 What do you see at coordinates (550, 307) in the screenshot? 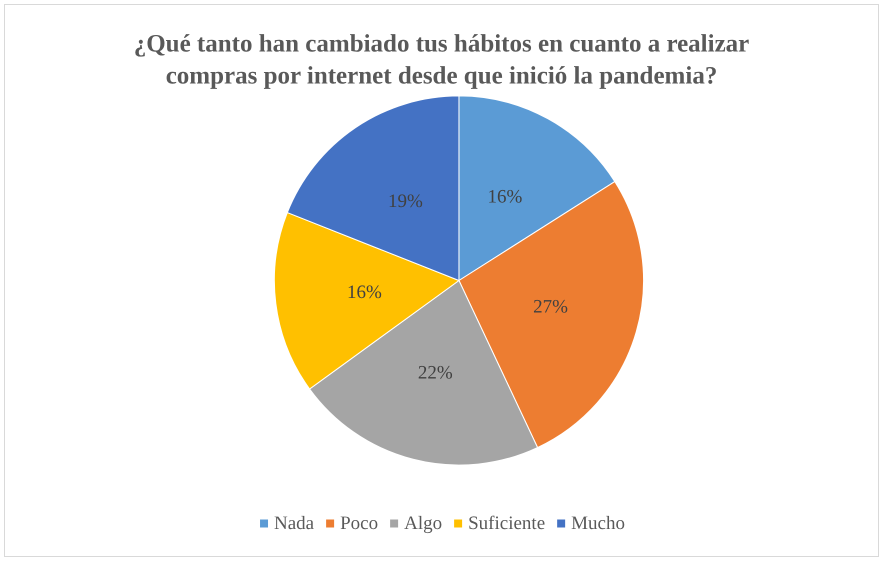
I see `data-label: 27%` at bounding box center [550, 307].